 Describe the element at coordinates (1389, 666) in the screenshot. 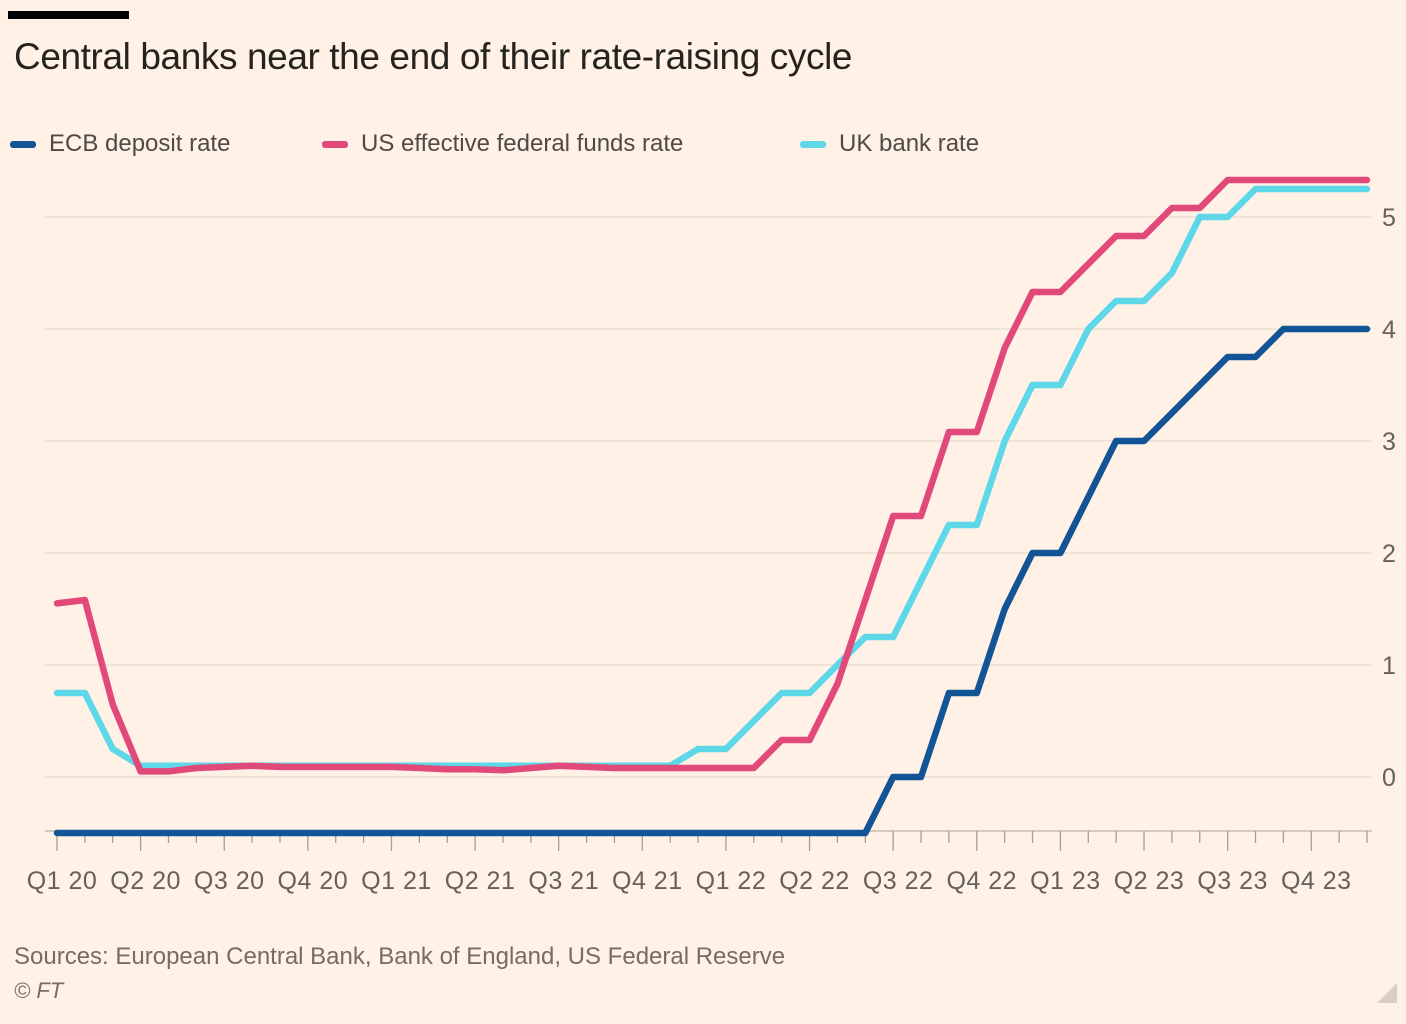

I see `y-axis-label: 1` at that location.